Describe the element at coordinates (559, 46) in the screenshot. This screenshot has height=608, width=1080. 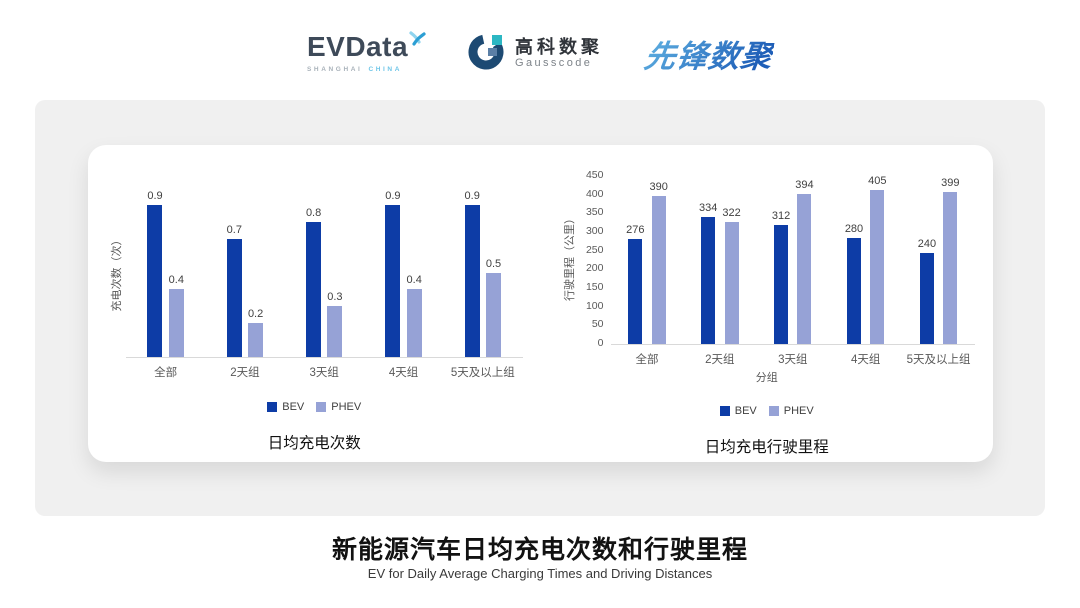
I see `gausscode-cn-text: 高科数聚` at that location.